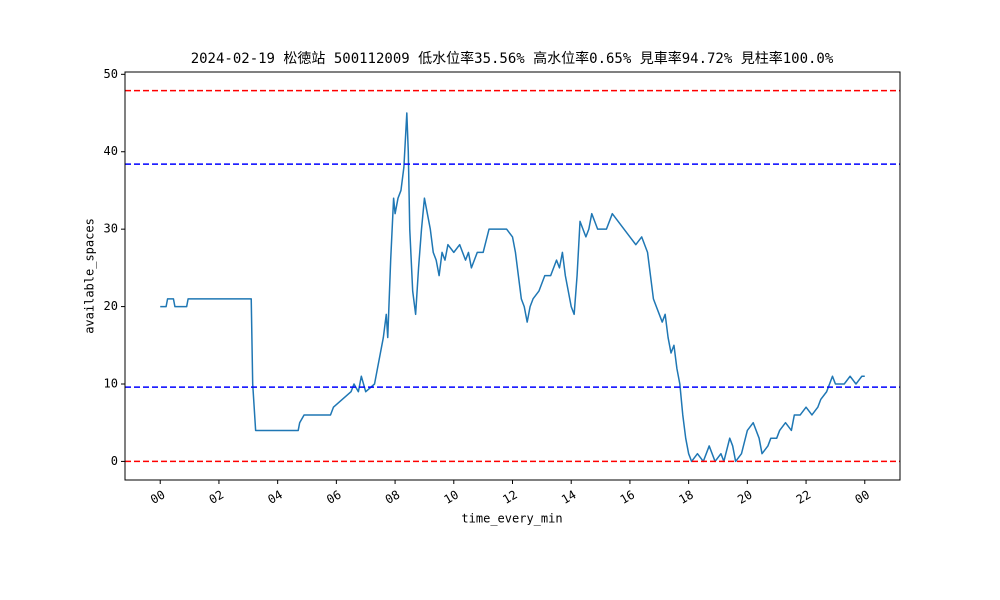  I want to click on x-tick-label: 08, so click(393, 497).